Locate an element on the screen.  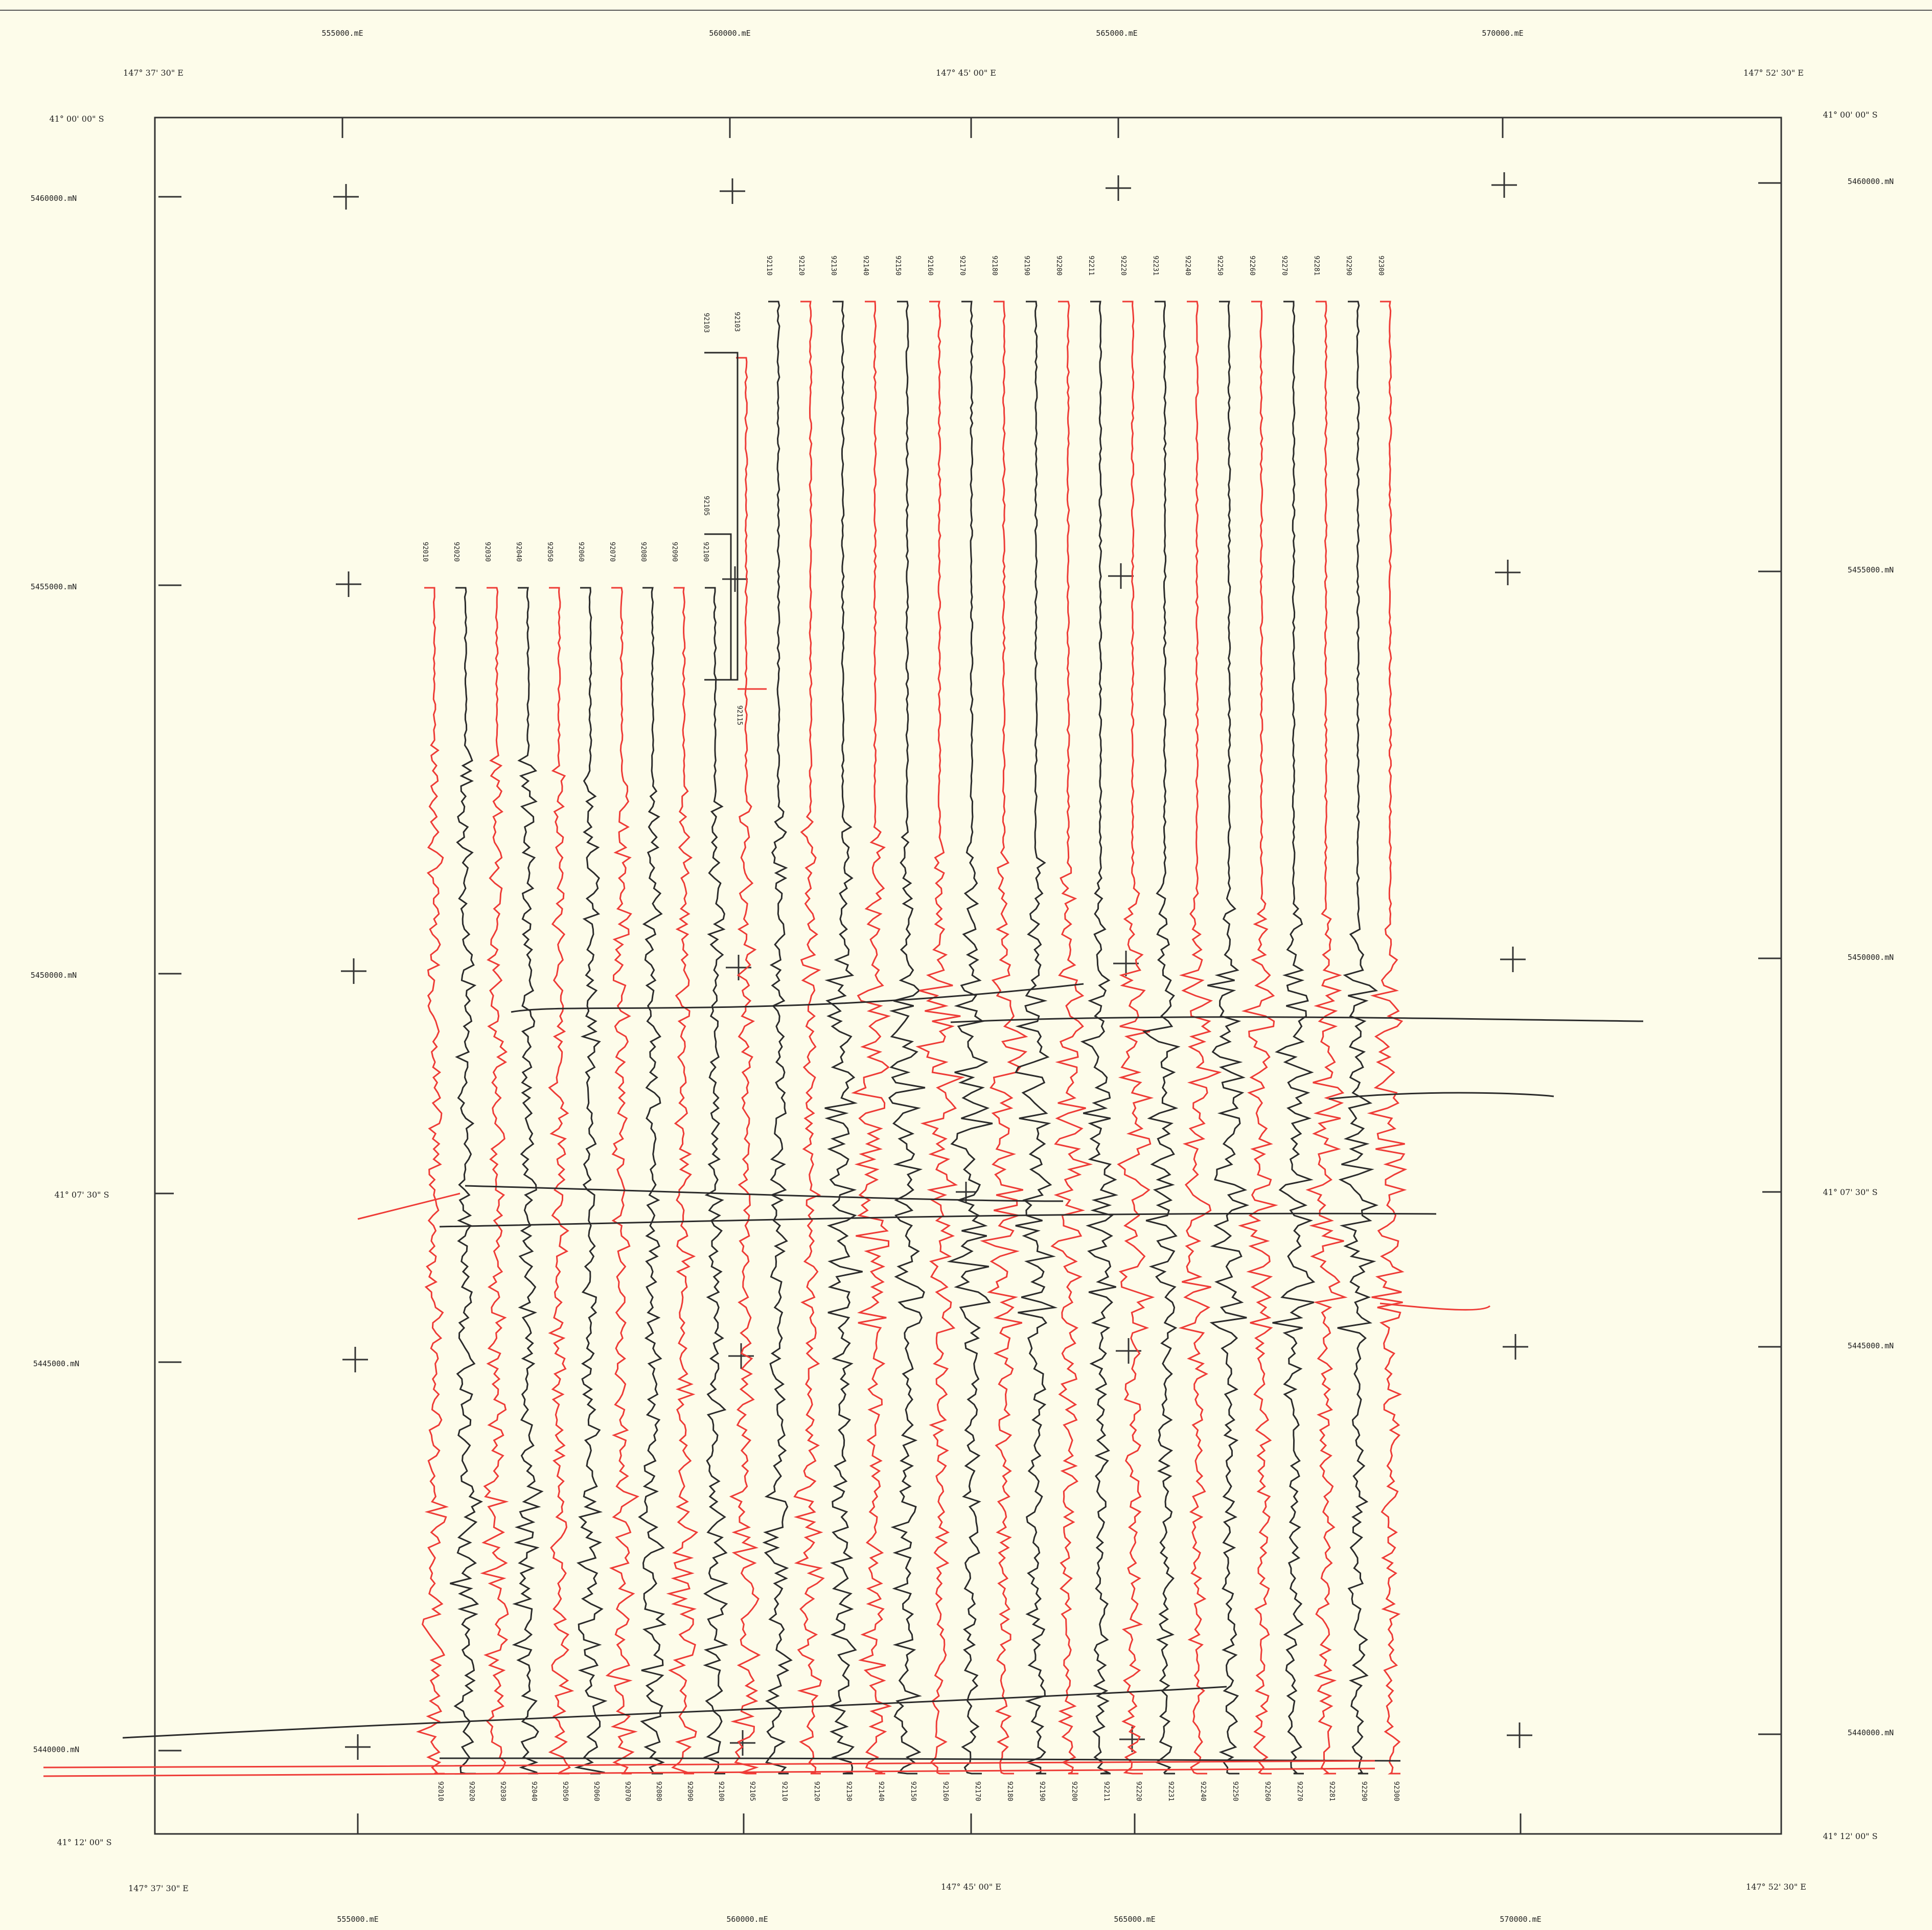
northing-label: 5450000.mN is located at coordinates (54, 975).